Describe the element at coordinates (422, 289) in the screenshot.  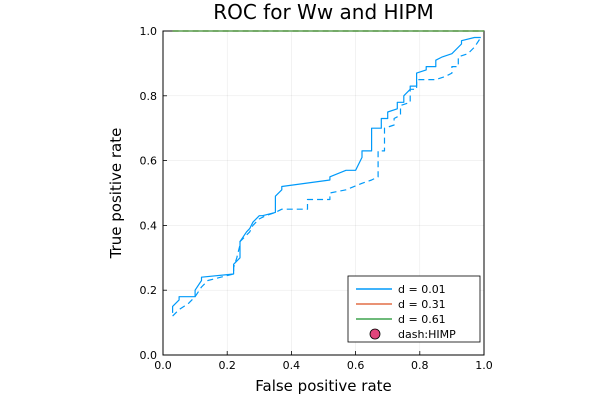
I see `legend-label: d = 0.01` at that location.